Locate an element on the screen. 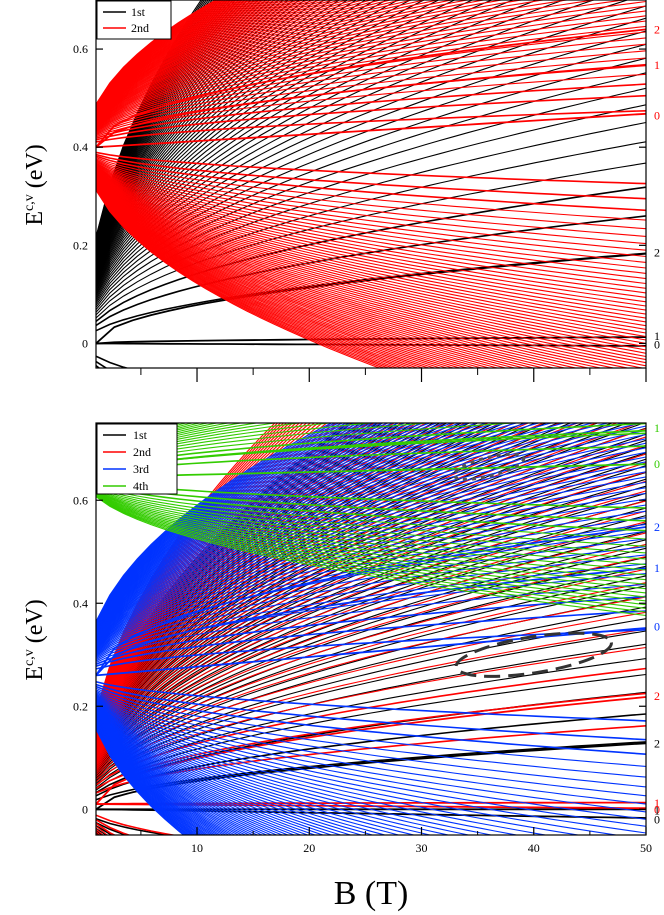 This screenshot has width=664, height=915. bottom-level-2nd-n3-v is located at coordinates (106, 828).